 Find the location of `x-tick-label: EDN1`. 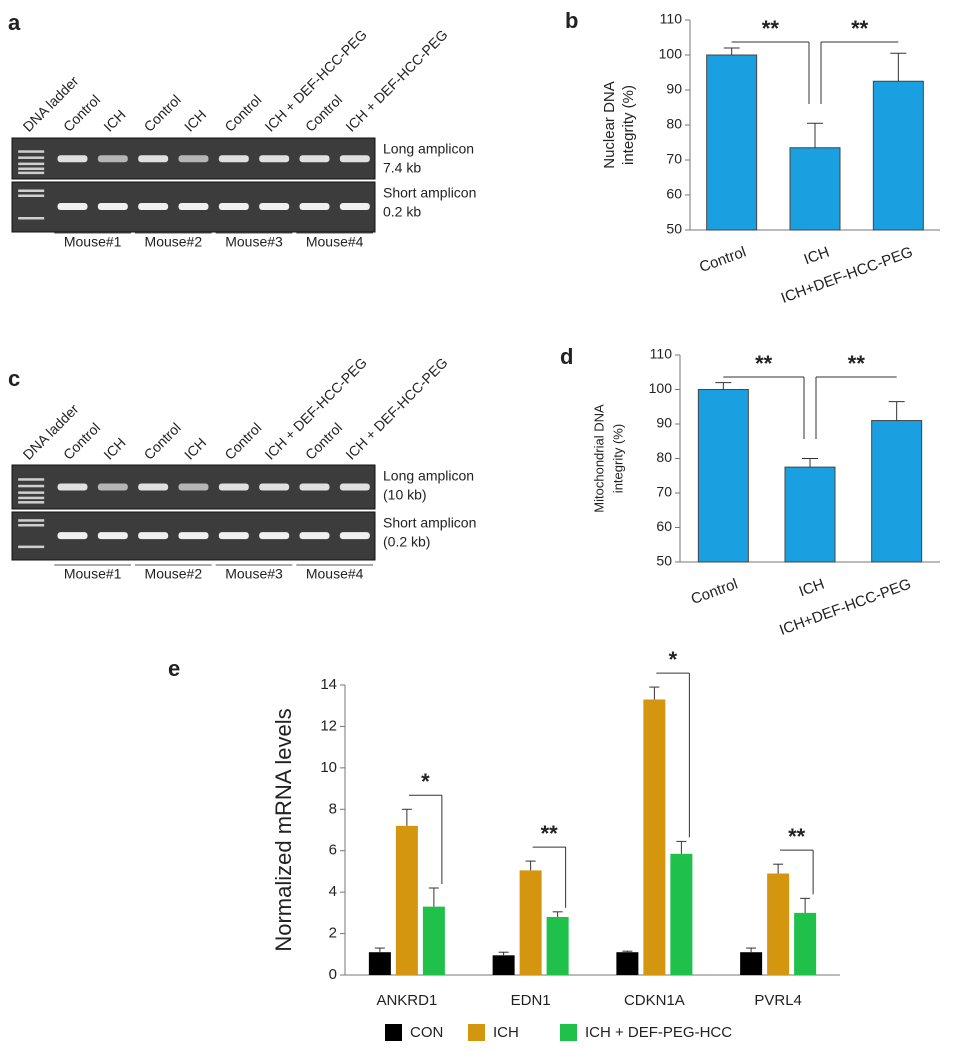

x-tick-label: EDN1 is located at coordinates (531, 1000).